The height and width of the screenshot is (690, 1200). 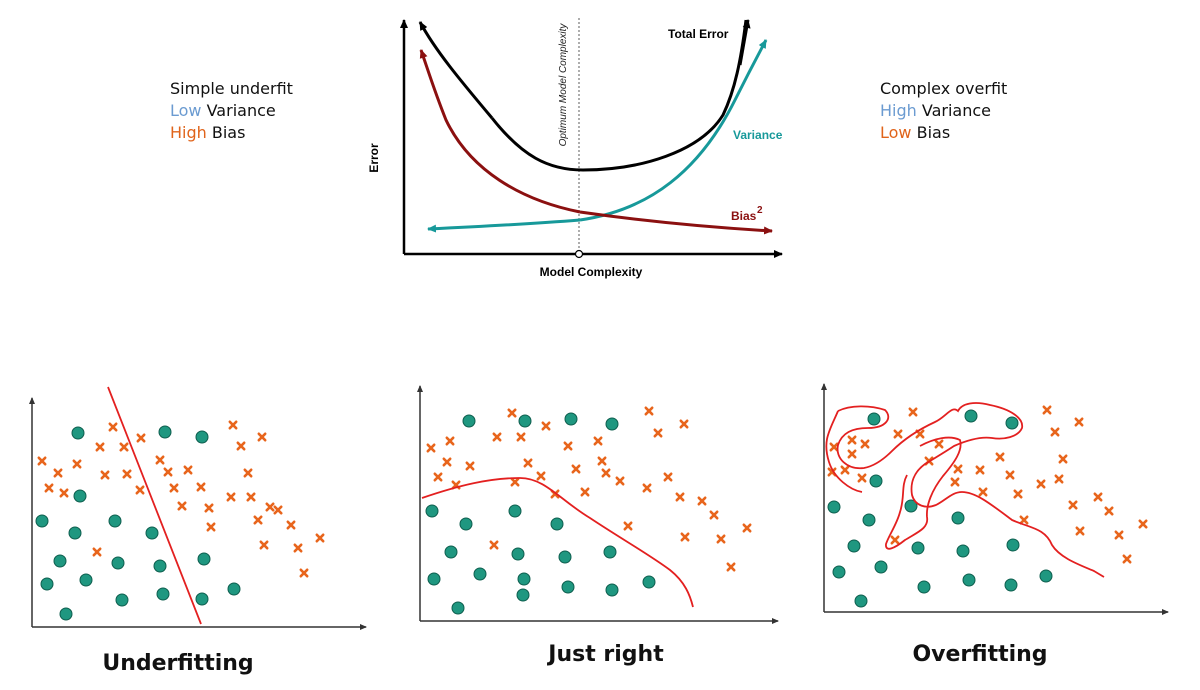 What do you see at coordinates (676, 222) in the screenshot?
I see `bias-right-arm` at bounding box center [676, 222].